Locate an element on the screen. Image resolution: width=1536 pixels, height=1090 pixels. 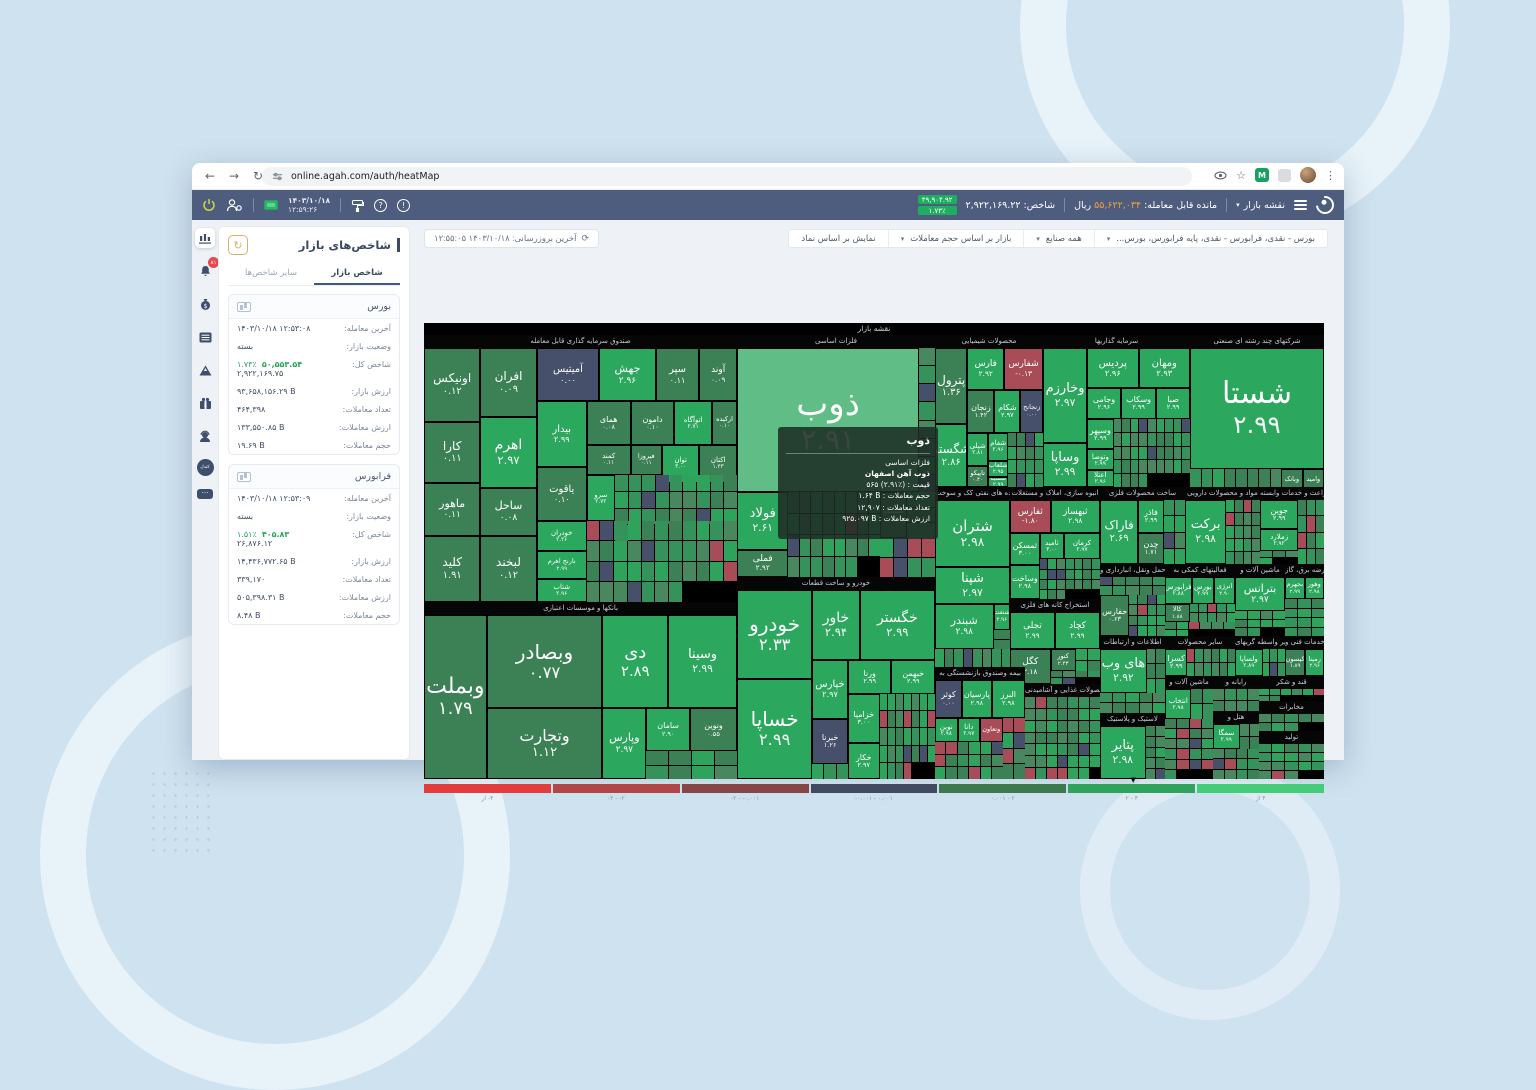
stock-tile-افران: افران ۰.۰۹ is located at coordinates (508, 382).